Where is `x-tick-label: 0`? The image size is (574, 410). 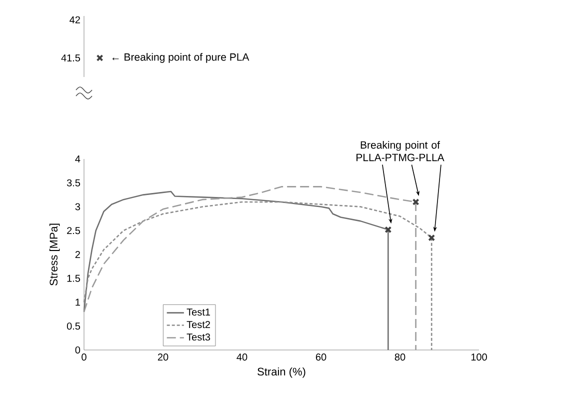
x-tick-label: 0 is located at coordinates (84, 357).